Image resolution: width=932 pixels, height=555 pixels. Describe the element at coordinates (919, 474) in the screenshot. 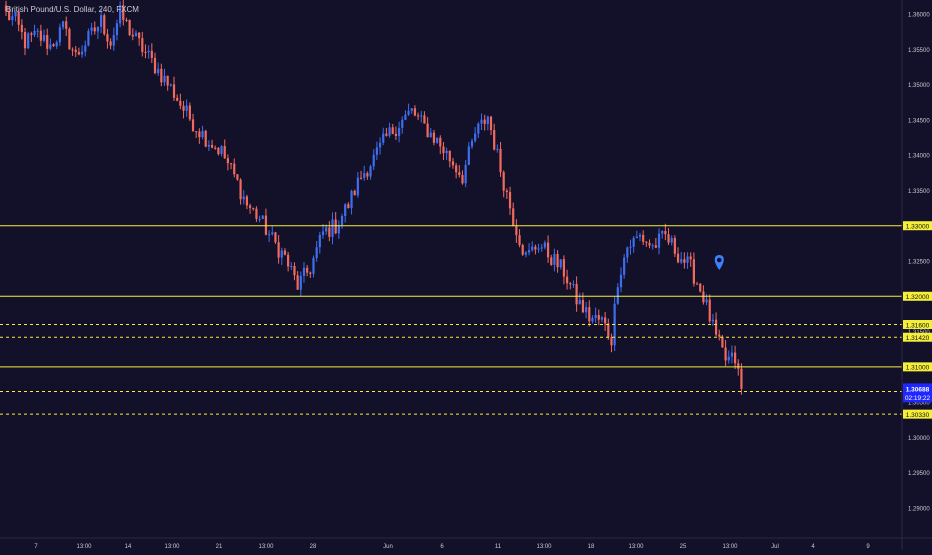

I see `y-tick-label: 1.29500` at that location.